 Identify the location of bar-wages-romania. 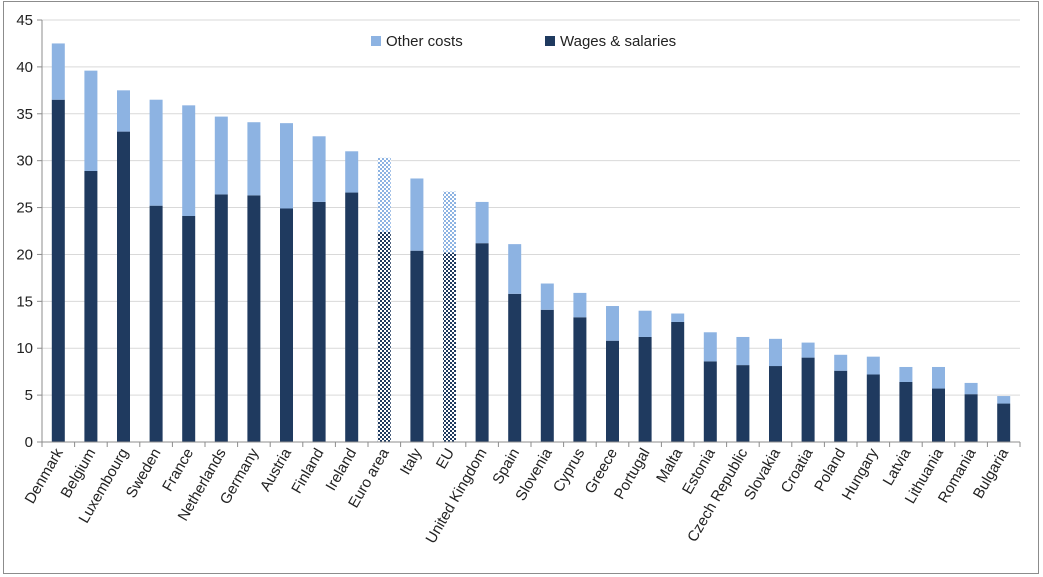
(971, 418).